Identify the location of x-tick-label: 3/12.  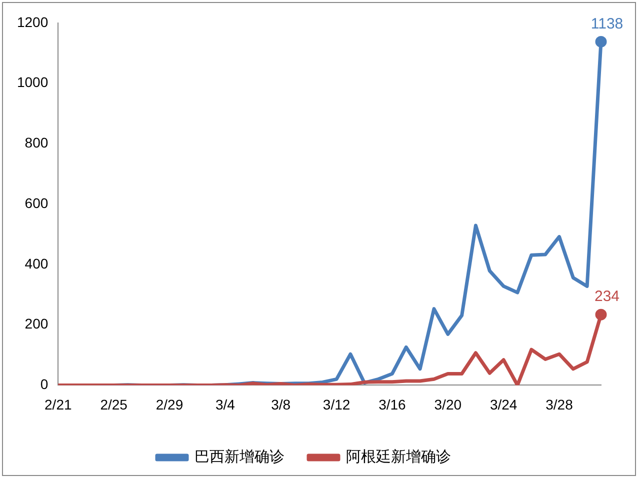
(336, 404).